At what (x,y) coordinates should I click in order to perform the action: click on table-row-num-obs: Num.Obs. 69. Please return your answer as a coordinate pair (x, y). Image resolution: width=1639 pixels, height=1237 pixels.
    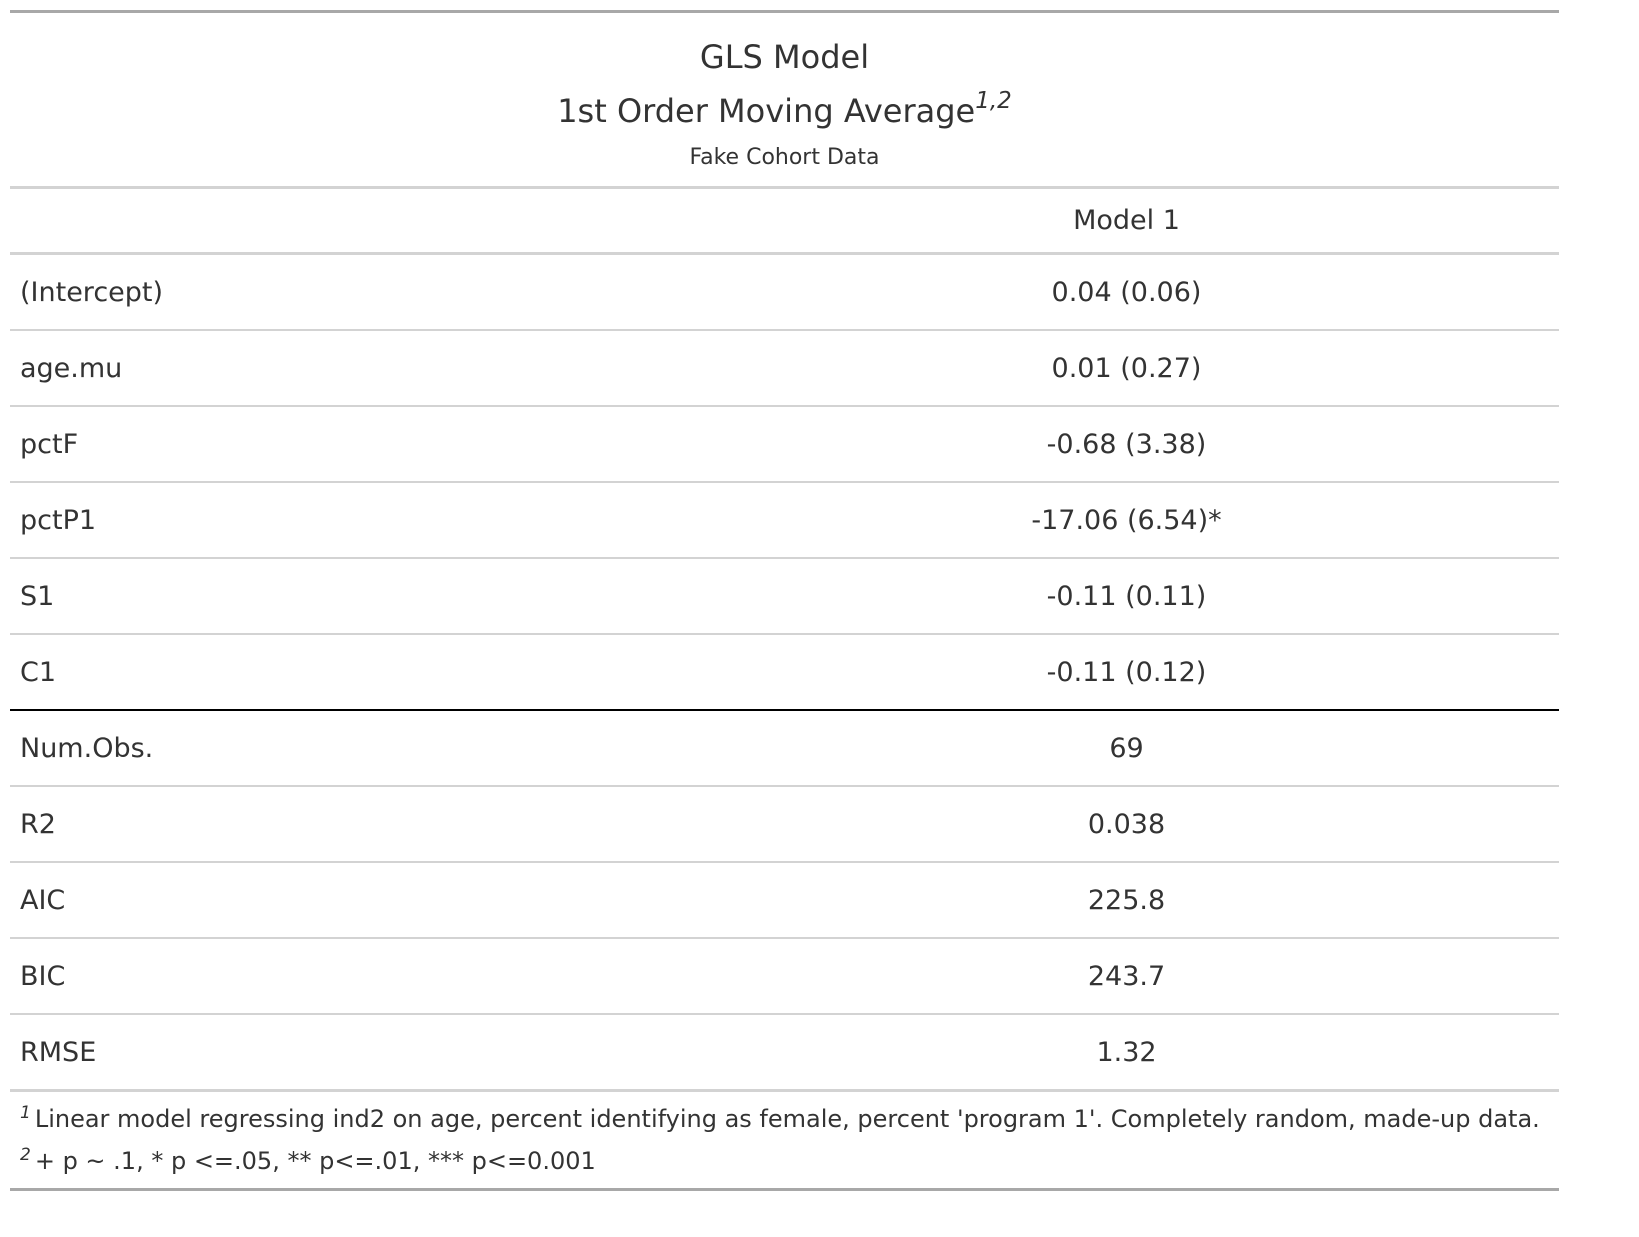
    Looking at the image, I should click on (784, 749).